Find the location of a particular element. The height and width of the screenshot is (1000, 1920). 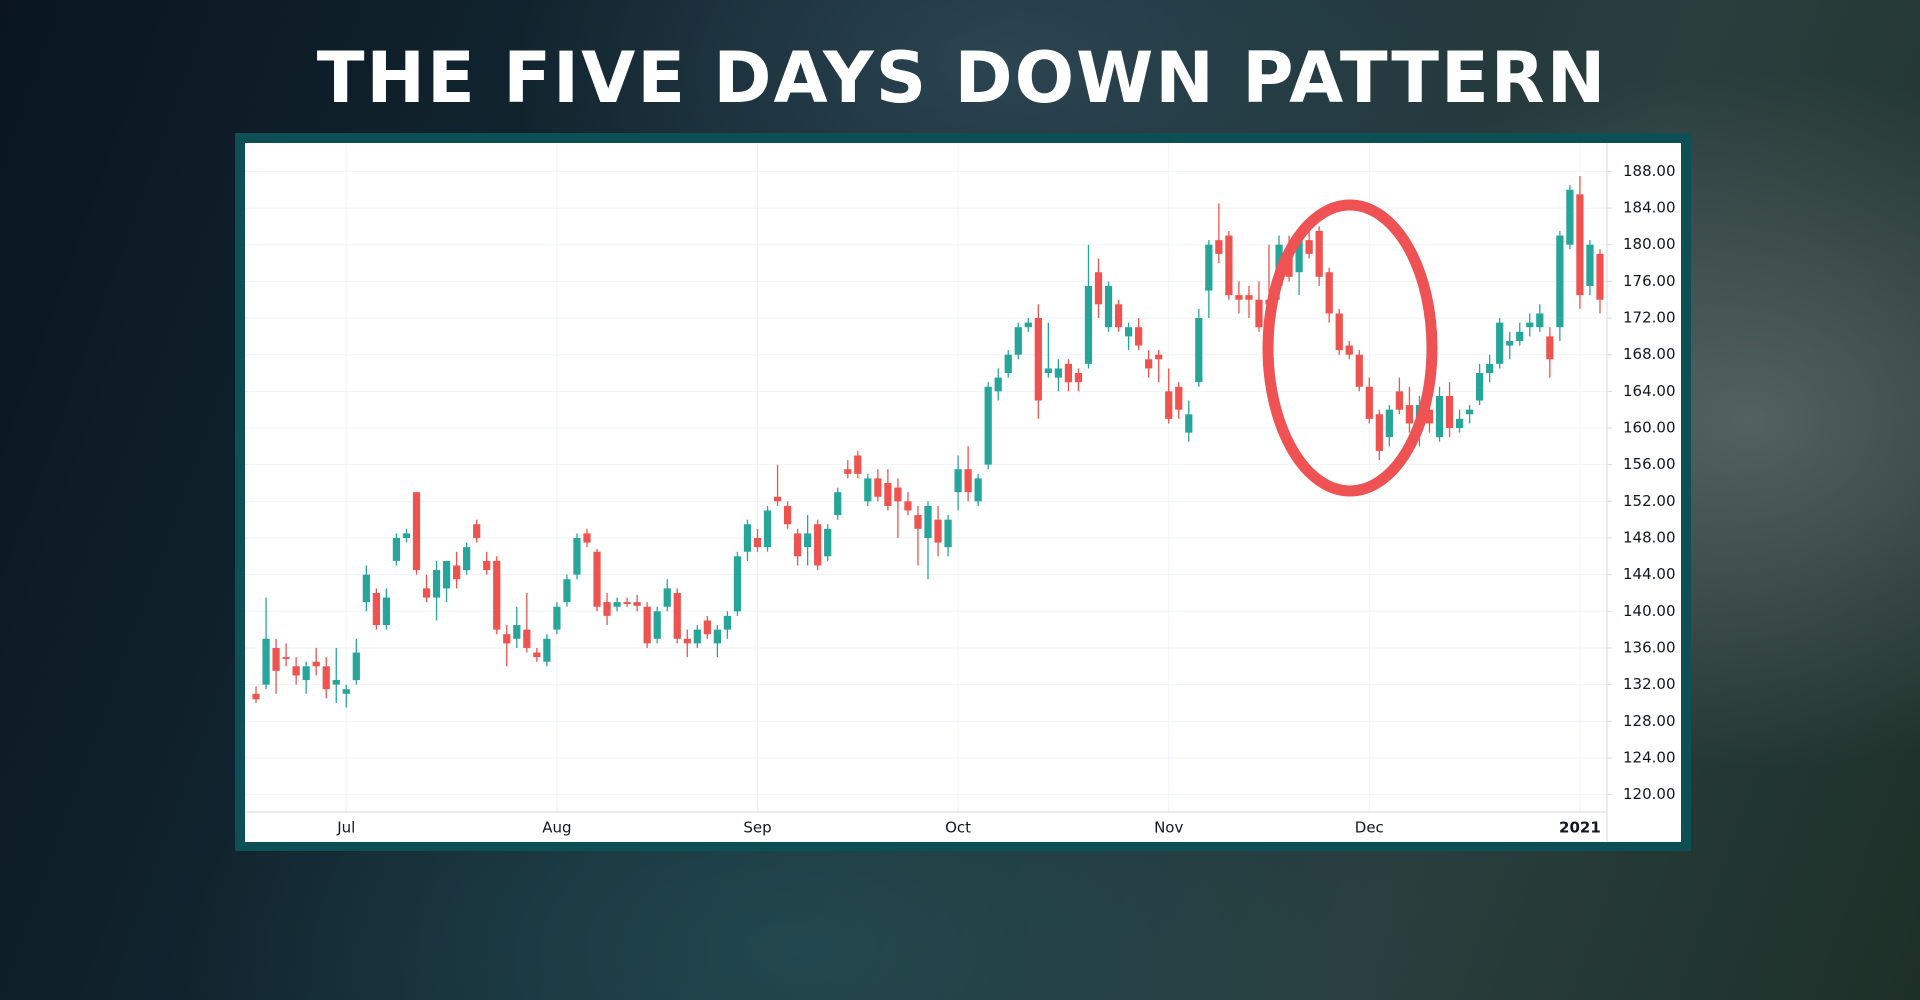

y-tick-label: 164.00 is located at coordinates (1649, 391).